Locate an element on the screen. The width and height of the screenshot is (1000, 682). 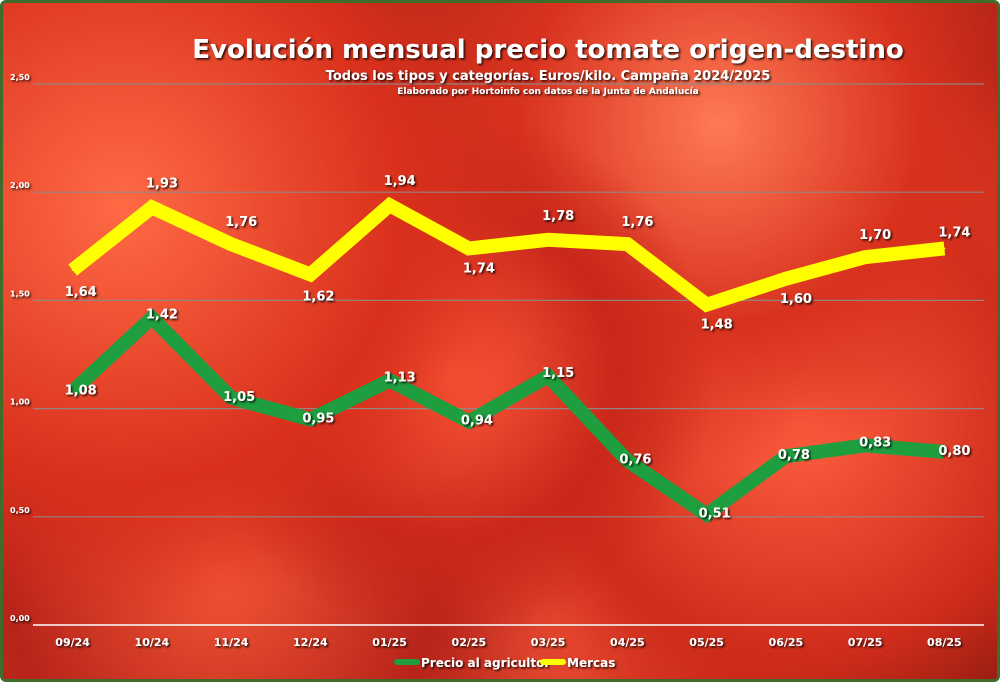
y-tick-label: 2,50 is located at coordinates (20, 77).